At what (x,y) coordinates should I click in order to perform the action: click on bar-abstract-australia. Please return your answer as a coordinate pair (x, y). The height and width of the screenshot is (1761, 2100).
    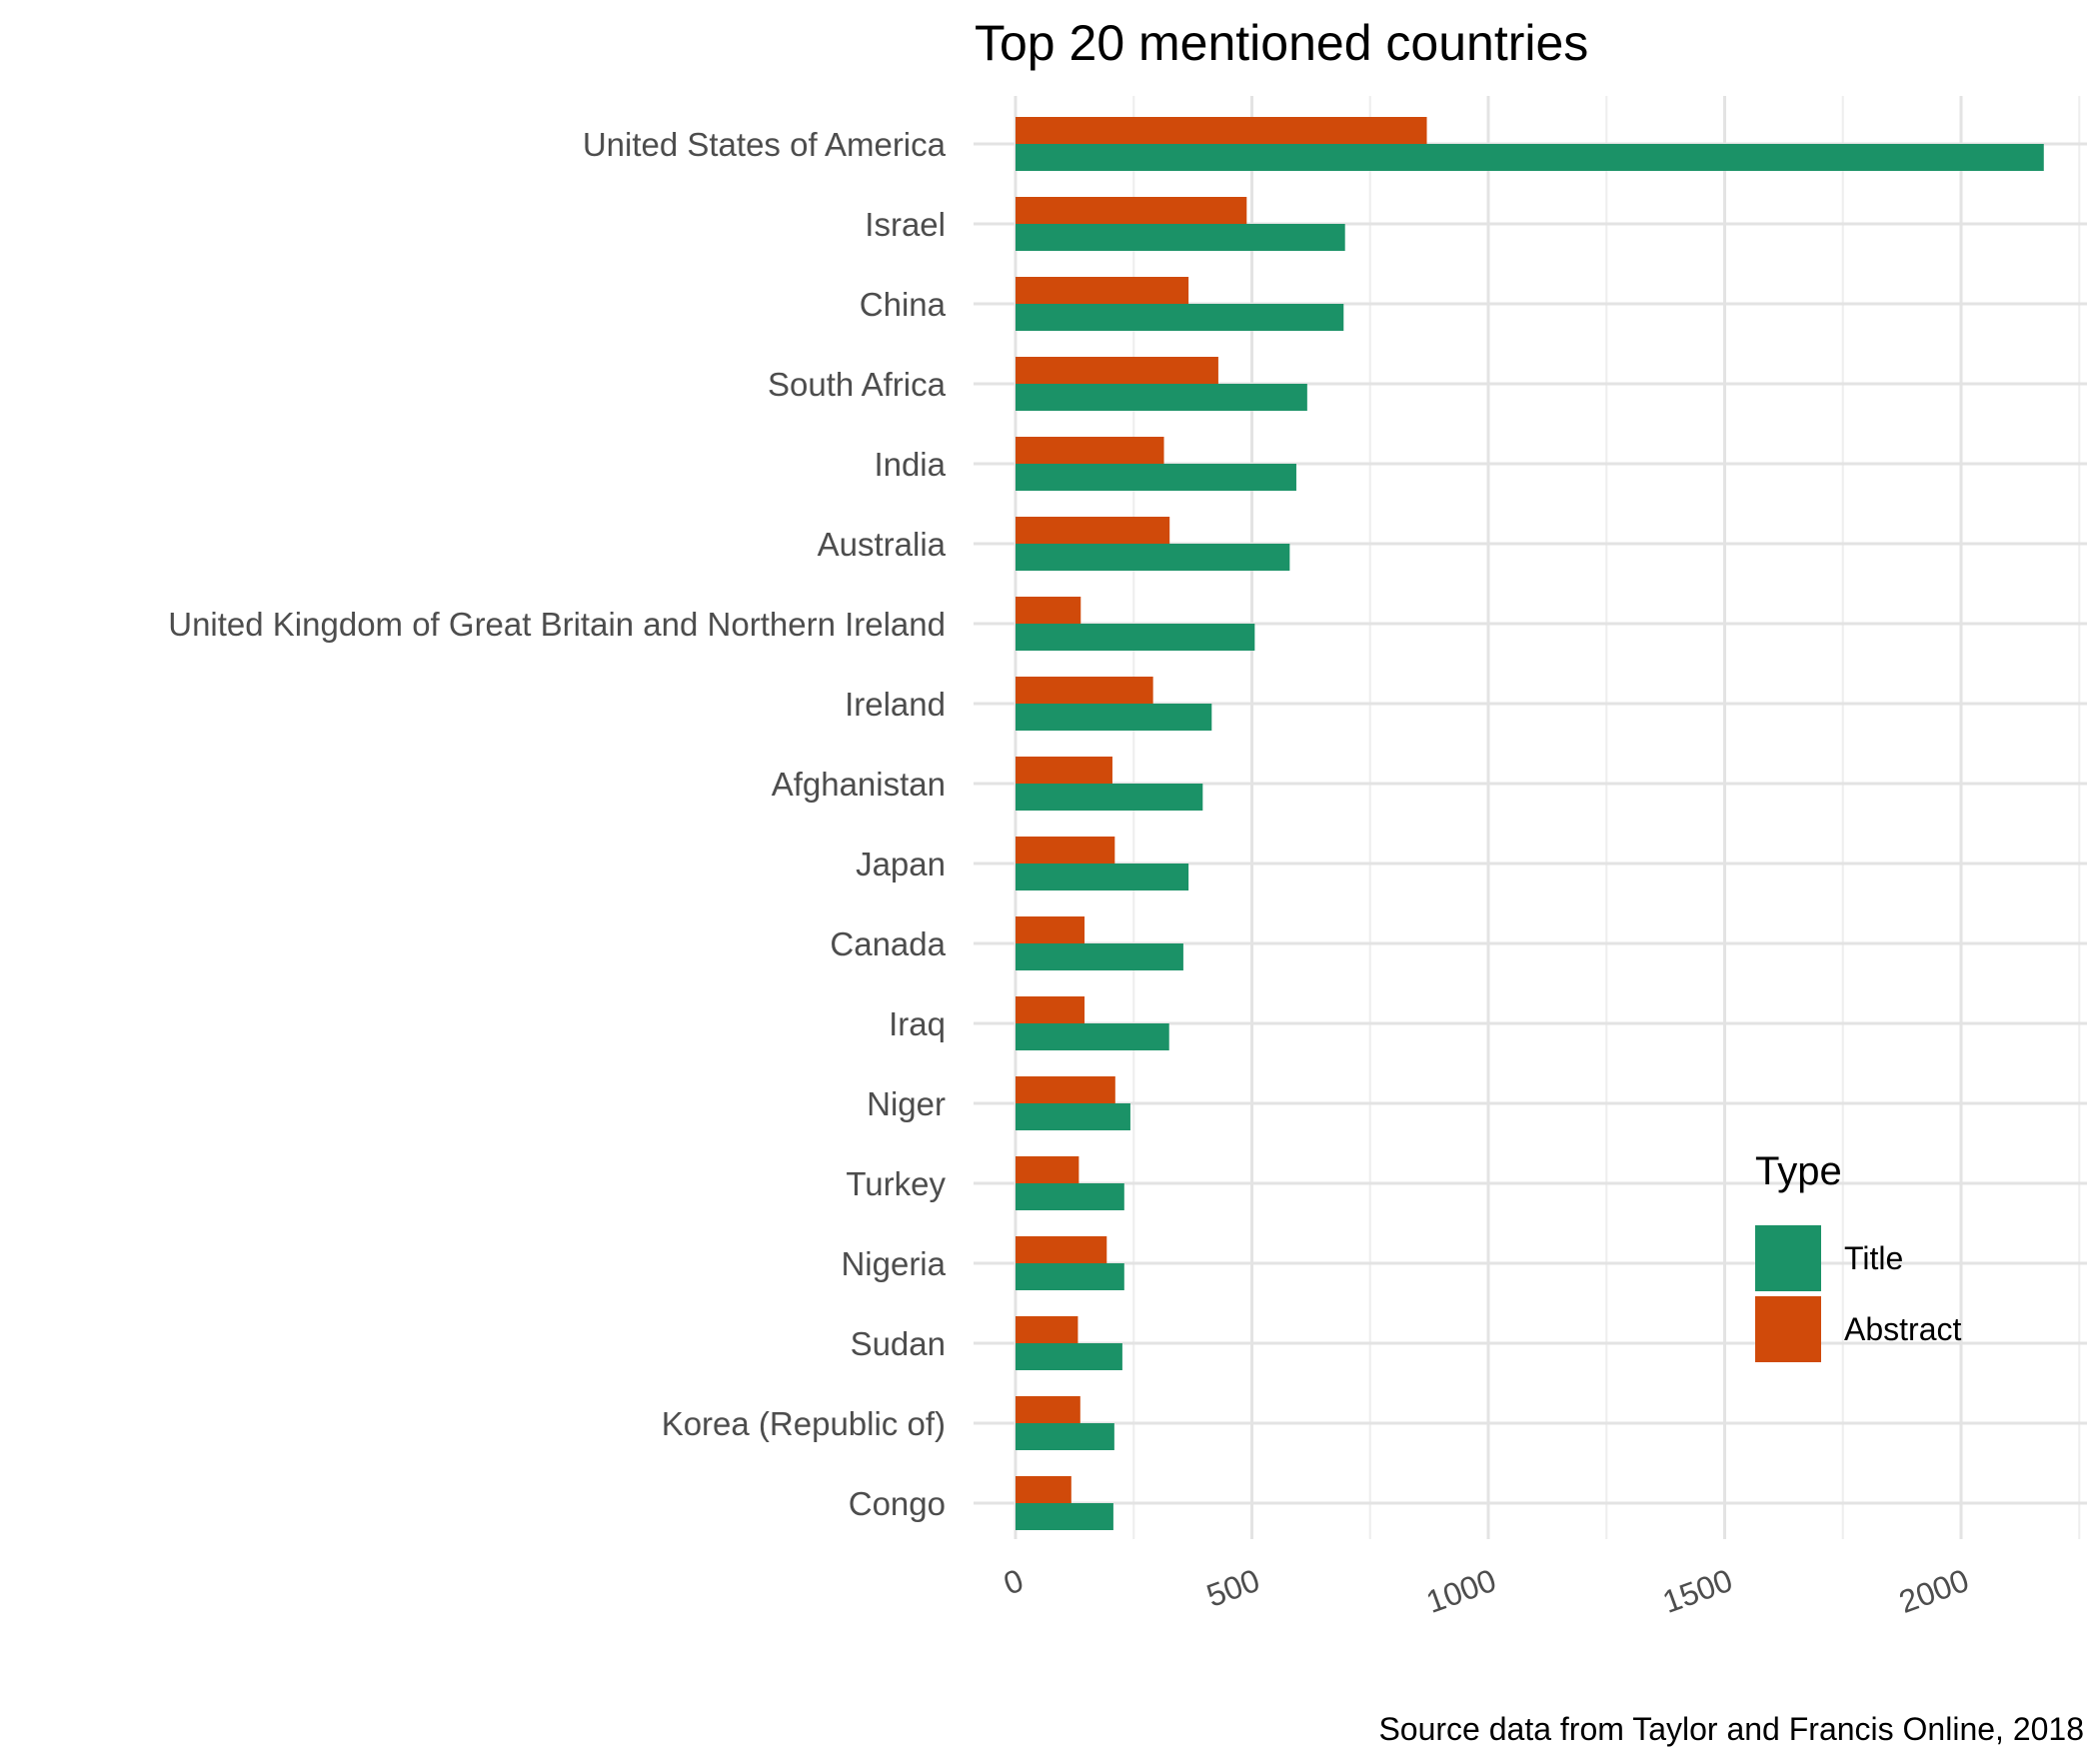
    Looking at the image, I should click on (1093, 530).